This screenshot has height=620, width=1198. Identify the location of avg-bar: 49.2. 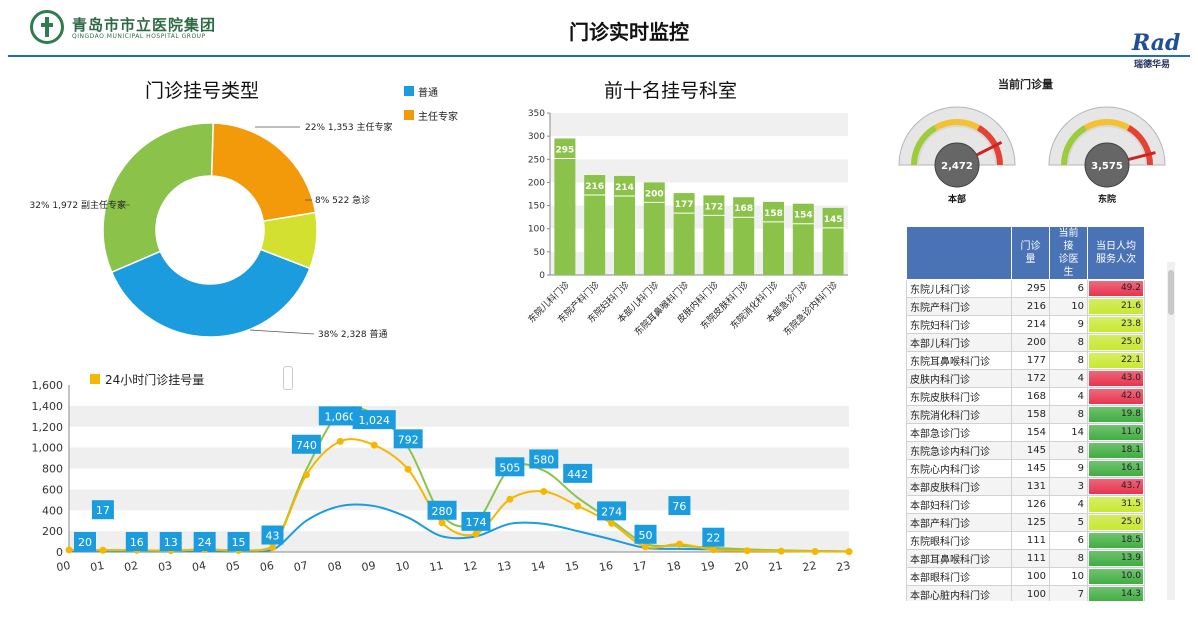
(1116, 288).